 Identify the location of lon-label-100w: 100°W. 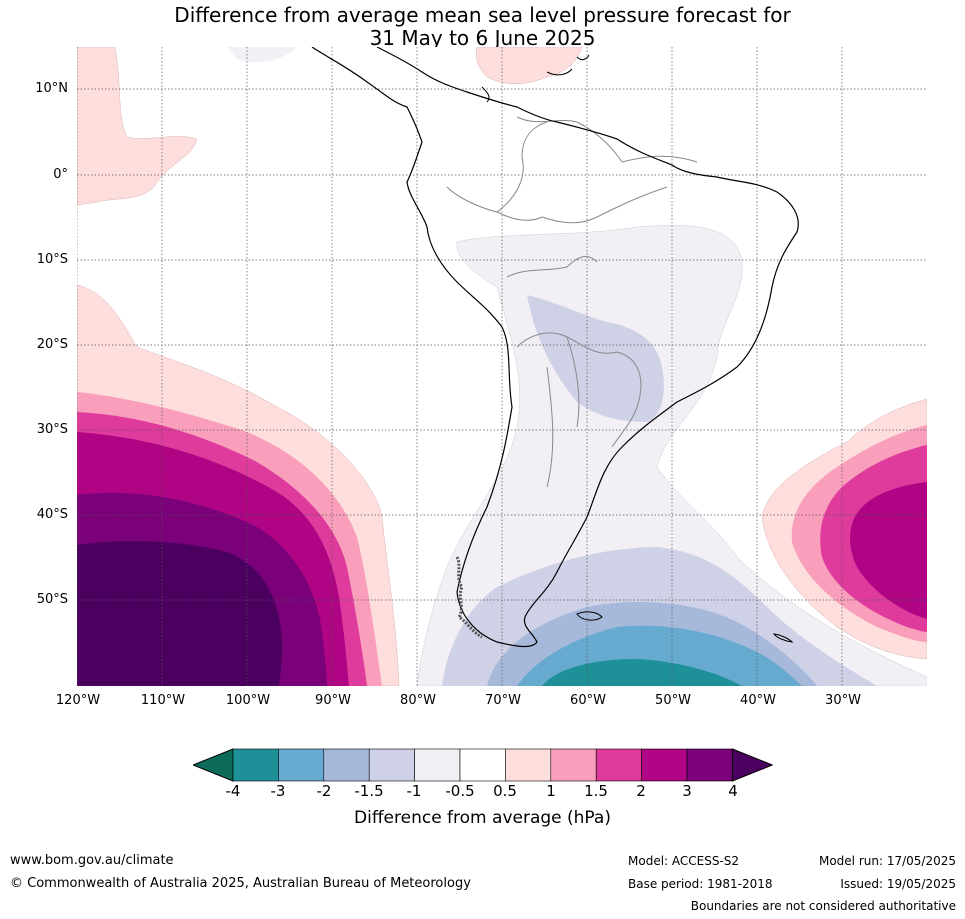
(248, 700).